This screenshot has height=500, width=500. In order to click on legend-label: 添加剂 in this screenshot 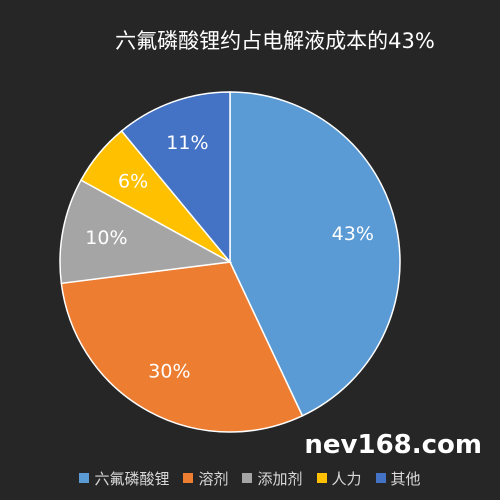, I will do `click(280, 478)`.